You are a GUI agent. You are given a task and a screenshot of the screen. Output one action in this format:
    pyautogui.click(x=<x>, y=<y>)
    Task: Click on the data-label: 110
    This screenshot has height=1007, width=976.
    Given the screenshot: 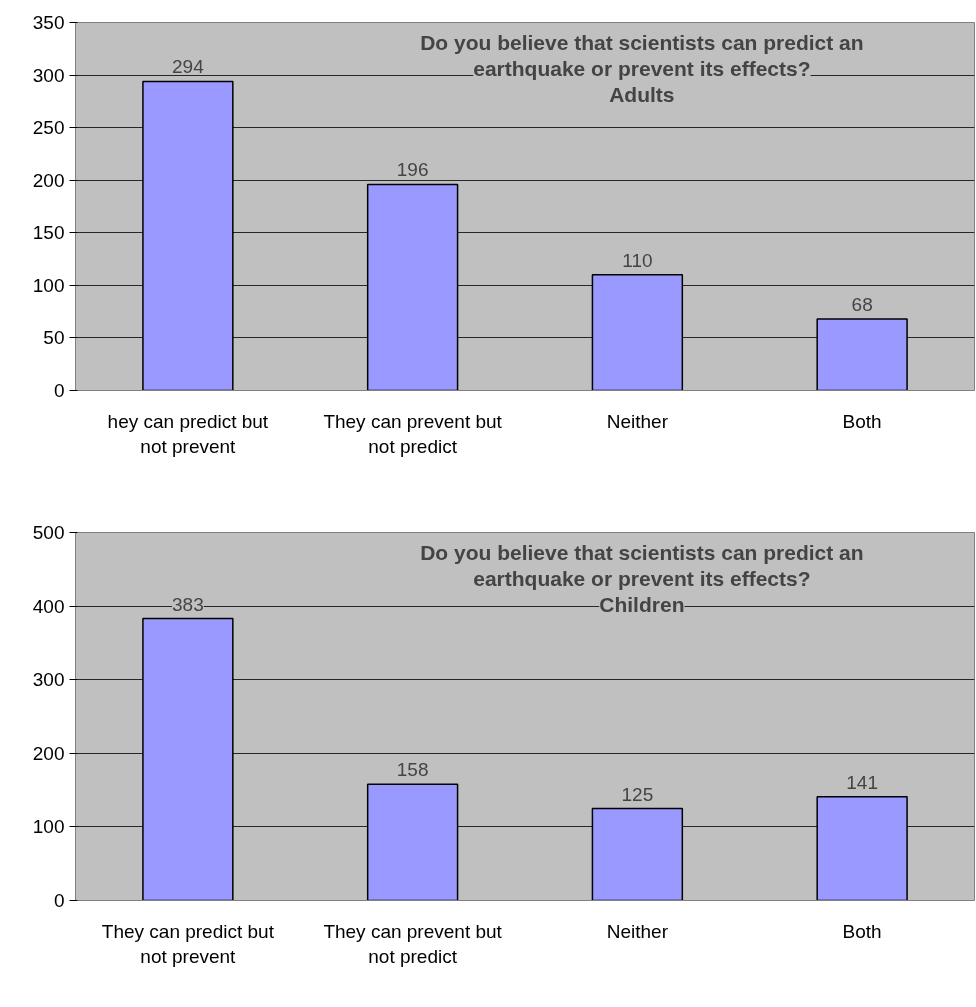 What is the action you would take?
    pyautogui.click(x=637, y=260)
    